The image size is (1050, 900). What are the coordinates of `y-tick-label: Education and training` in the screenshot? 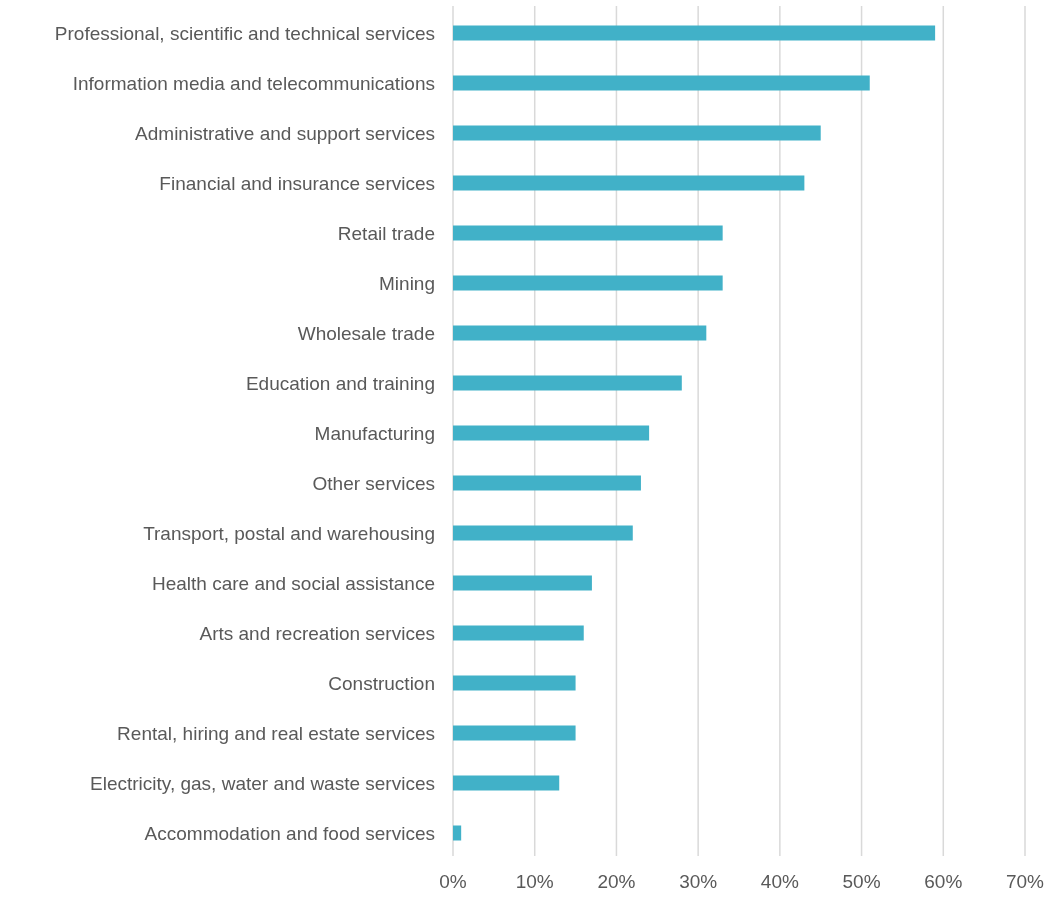 It's located at (340, 383).